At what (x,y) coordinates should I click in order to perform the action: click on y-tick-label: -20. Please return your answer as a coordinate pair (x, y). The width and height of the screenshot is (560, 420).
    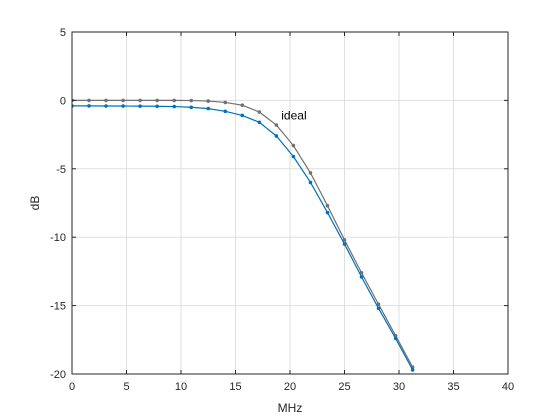
    Looking at the image, I should click on (58, 375).